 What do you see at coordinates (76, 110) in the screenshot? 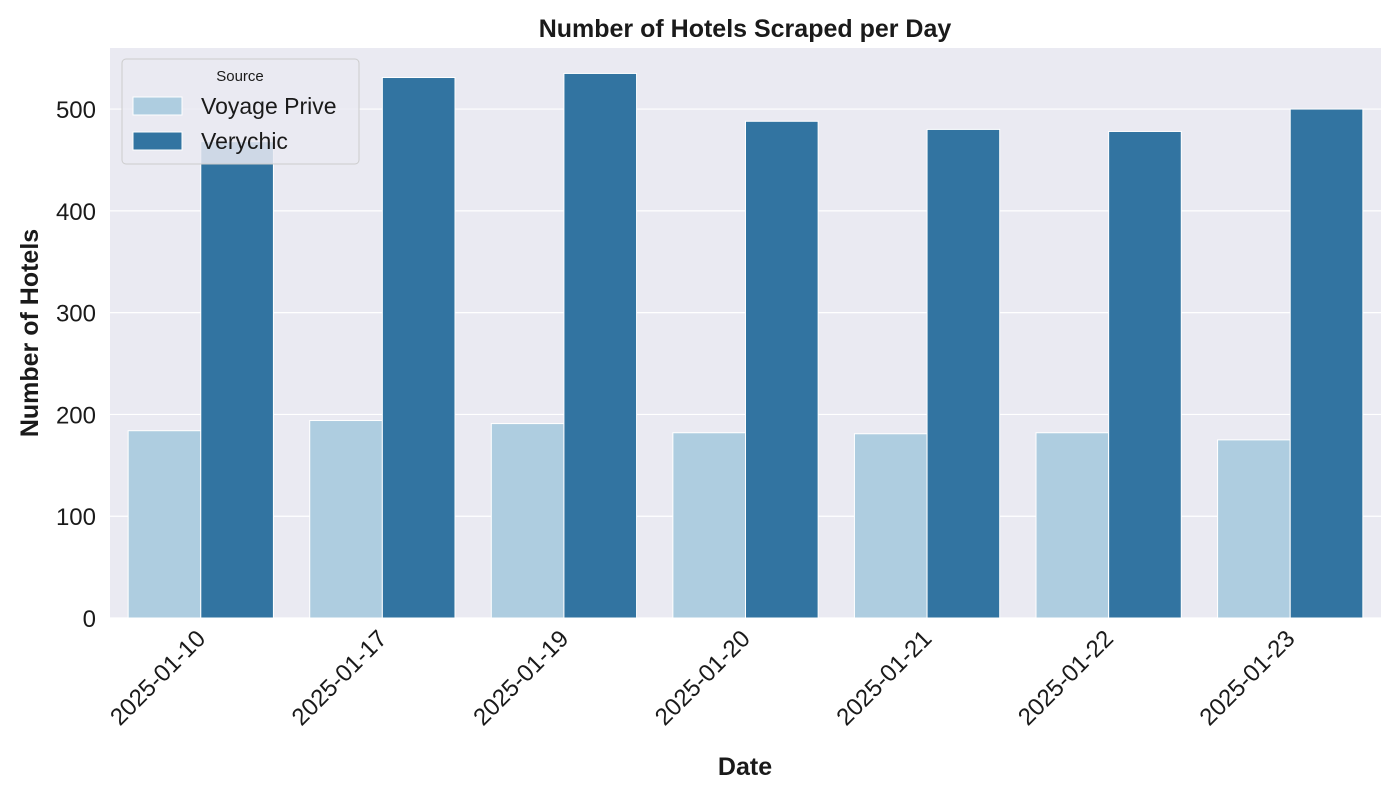
I see `y-tick-label: 500` at bounding box center [76, 110].